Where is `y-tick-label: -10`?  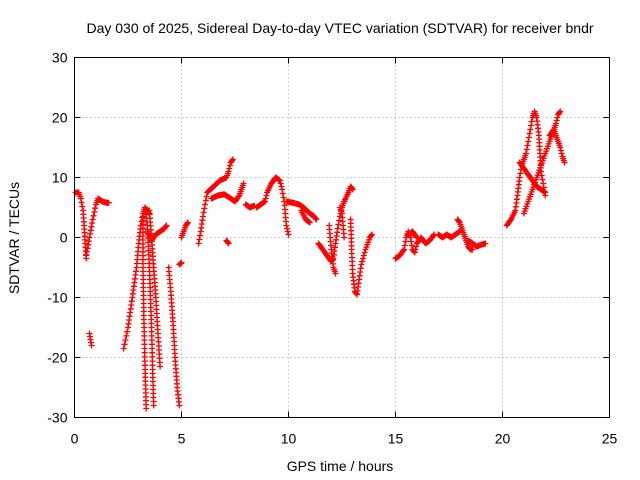 y-tick-label: -10 is located at coordinates (57, 298).